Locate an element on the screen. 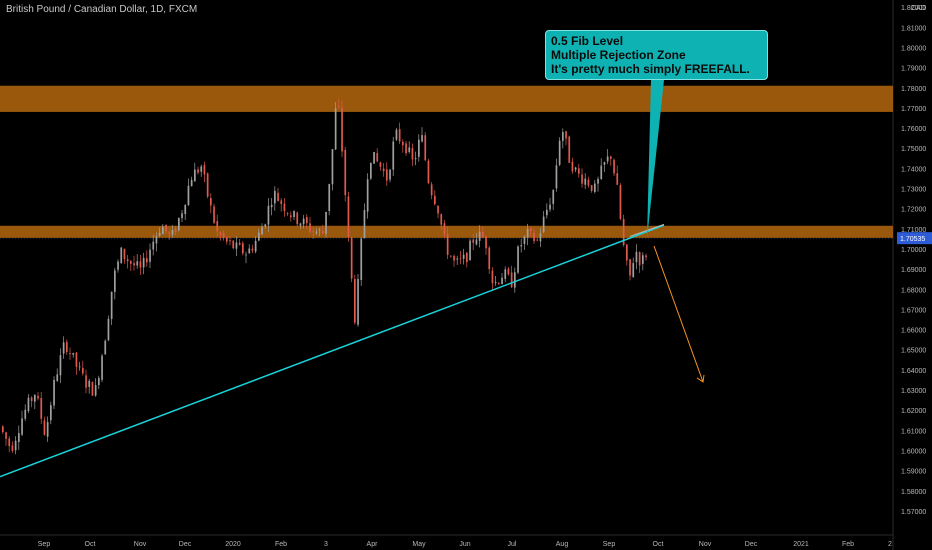  price-tick-label: 1.78000 is located at coordinates (913, 89).